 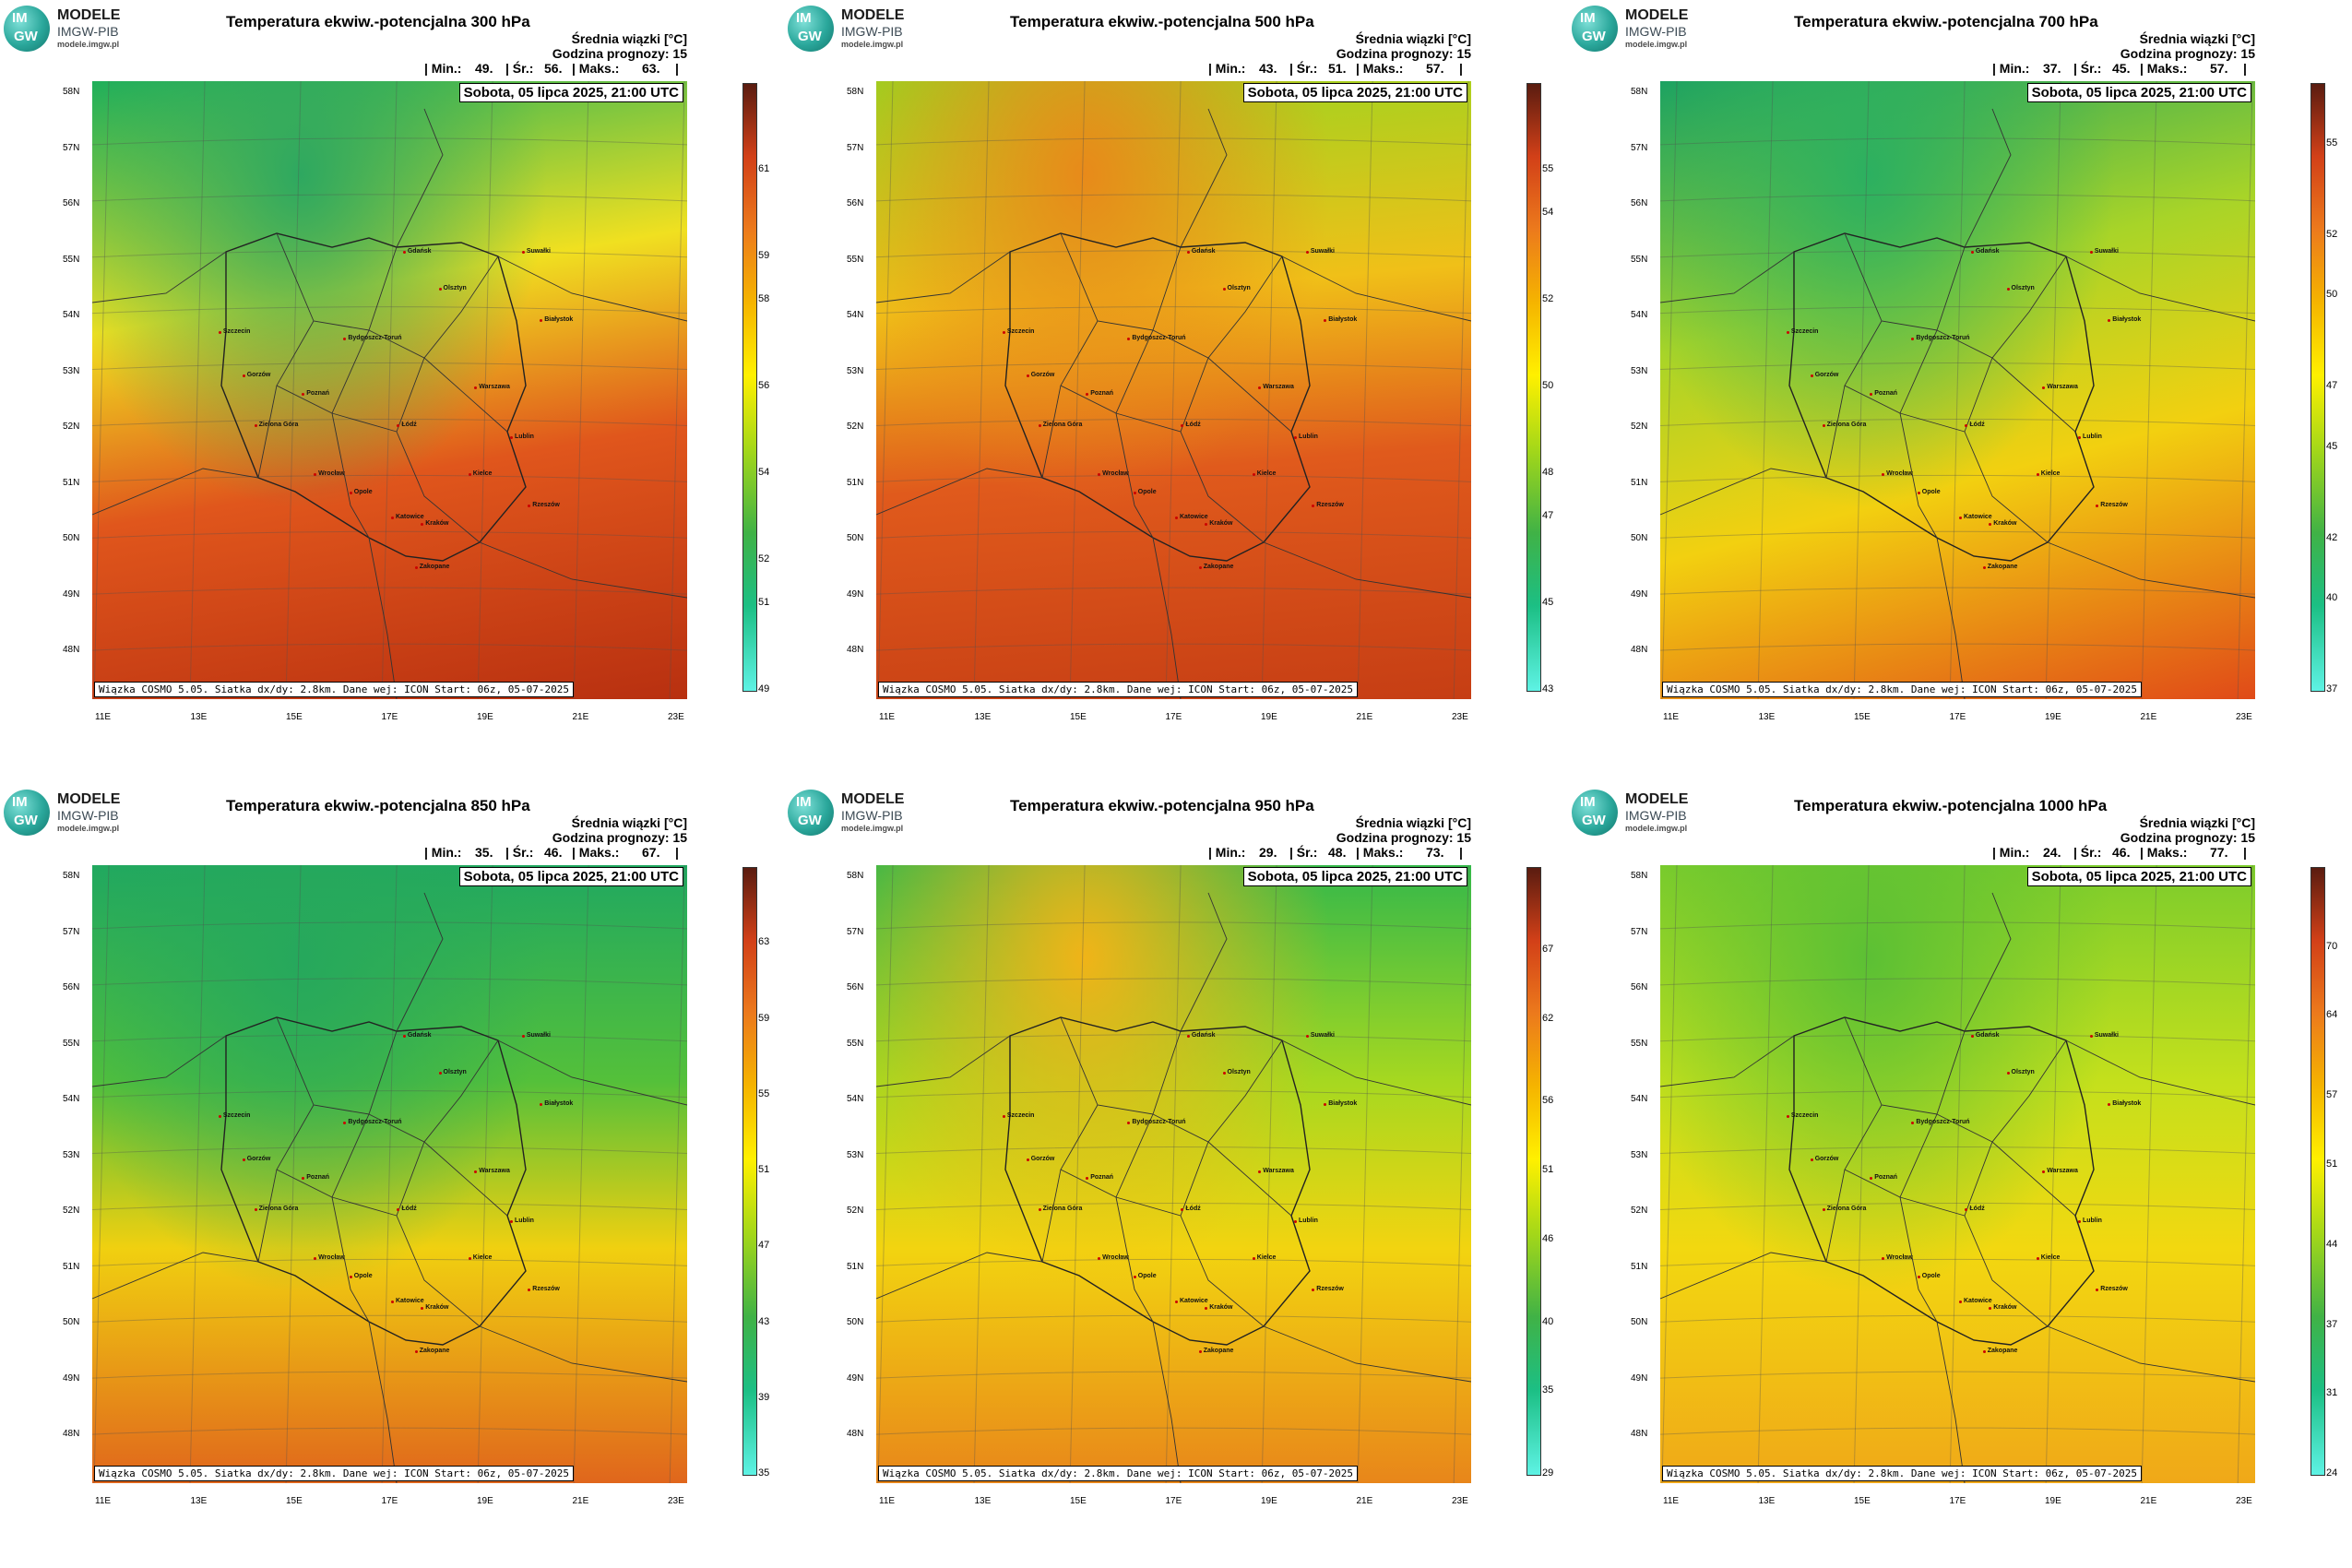 I want to click on max-value: 63., so click(x=651, y=68).